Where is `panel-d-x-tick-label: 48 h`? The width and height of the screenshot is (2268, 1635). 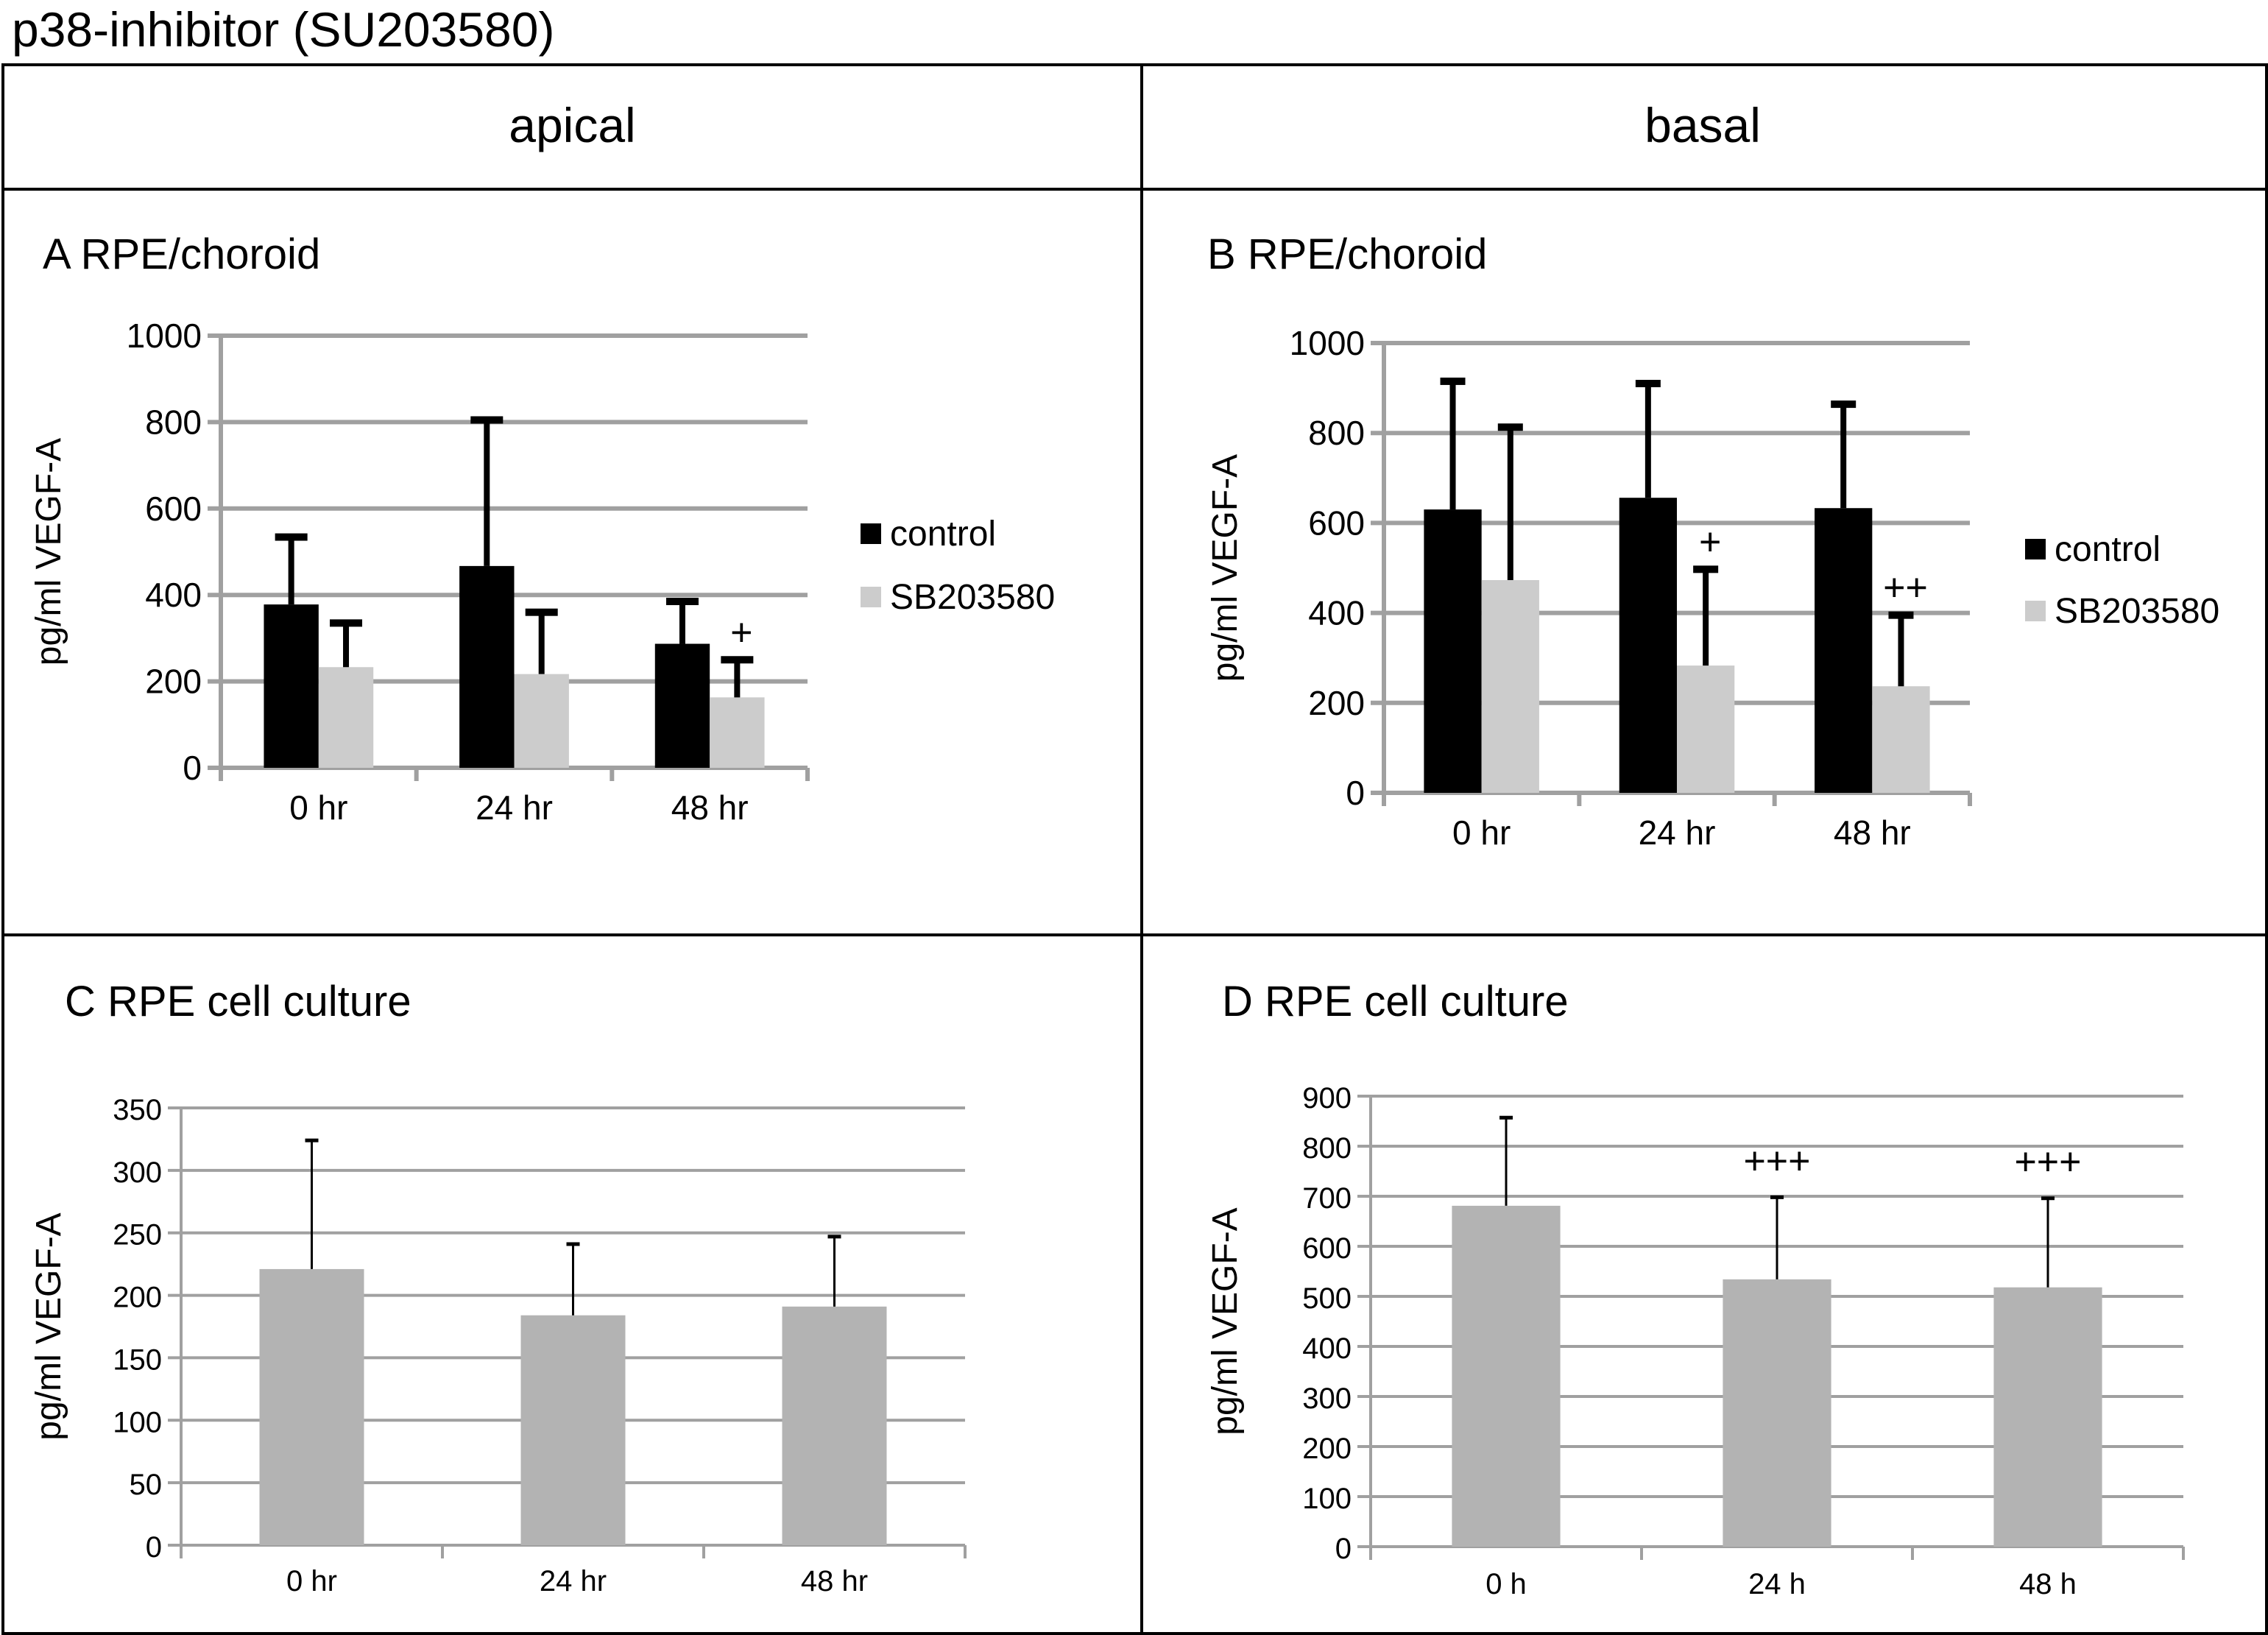
panel-d-x-tick-label: 48 h is located at coordinates (2048, 1584).